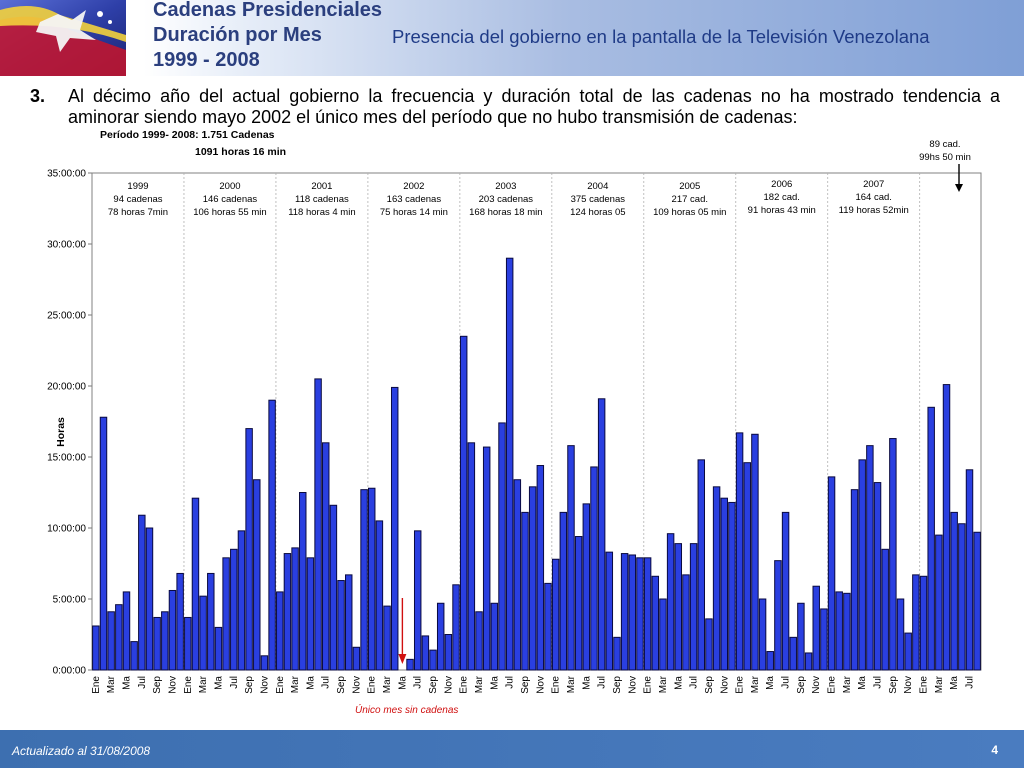 This screenshot has height=768, width=1024. Describe the element at coordinates (66, 387) in the screenshot. I see `y-tick-label: 20:00:00` at that location.